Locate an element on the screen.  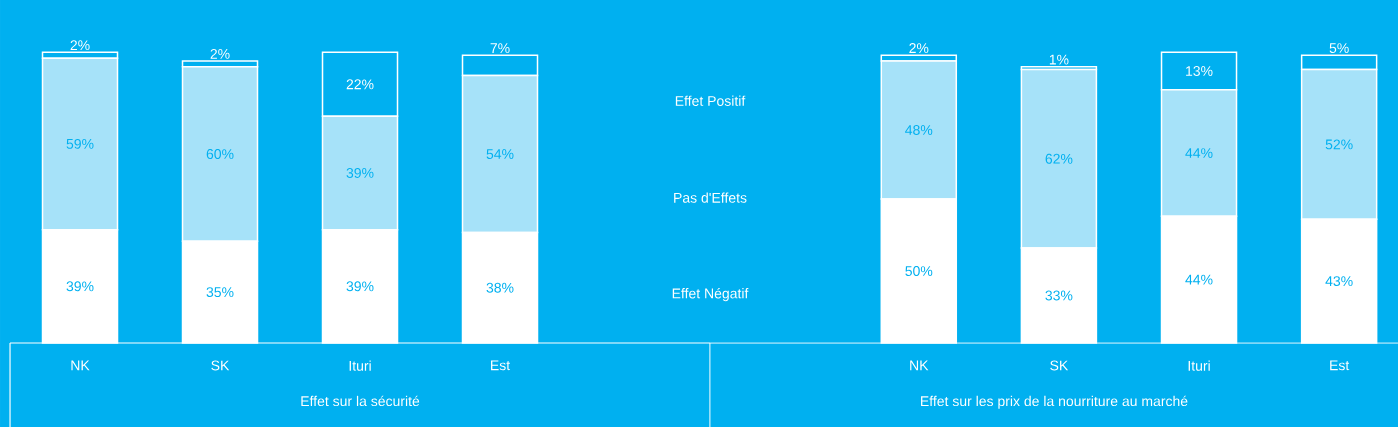
text: Effet Positif is located at coordinates (710, 100).